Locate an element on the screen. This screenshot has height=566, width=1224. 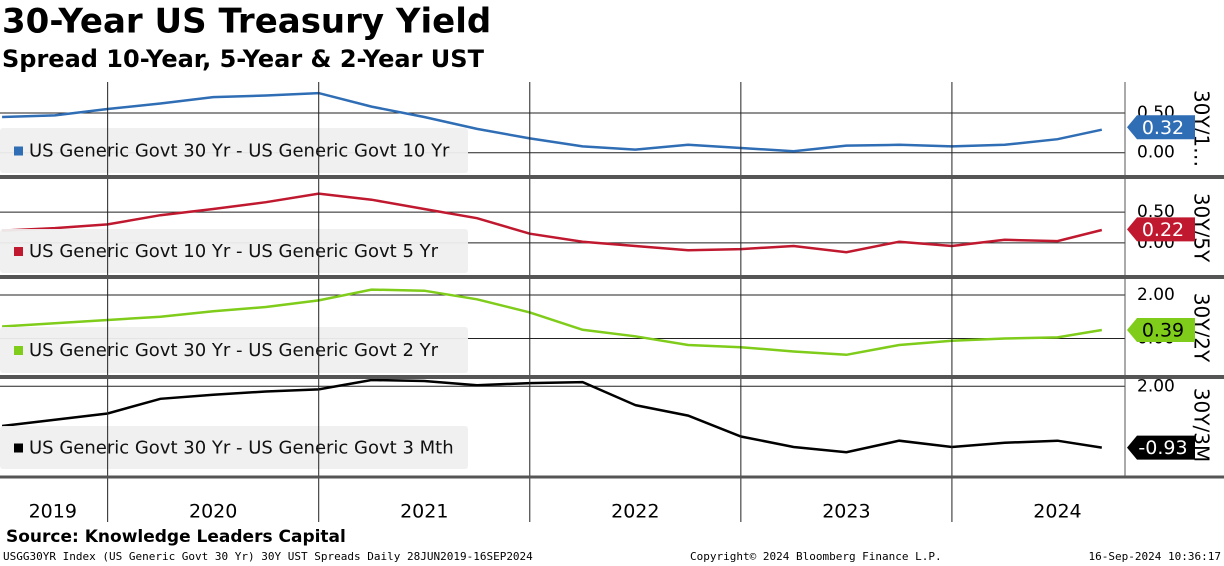
footer-right: 16-Sep-2024 10:36:17 is located at coordinates (1155, 556).